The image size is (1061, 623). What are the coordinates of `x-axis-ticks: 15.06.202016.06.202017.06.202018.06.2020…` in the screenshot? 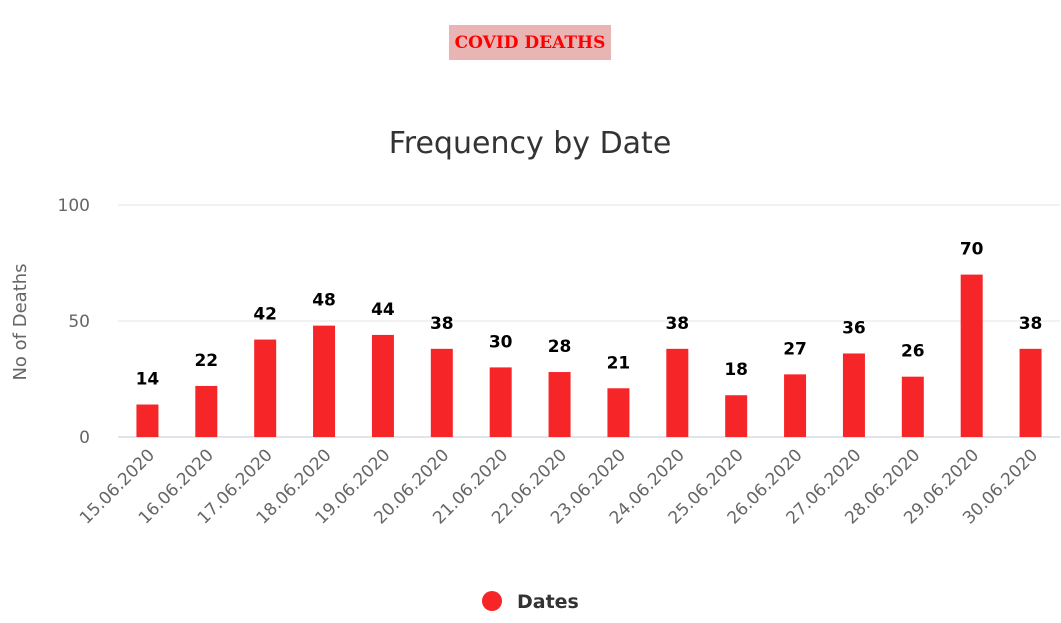 It's located at (559, 486).